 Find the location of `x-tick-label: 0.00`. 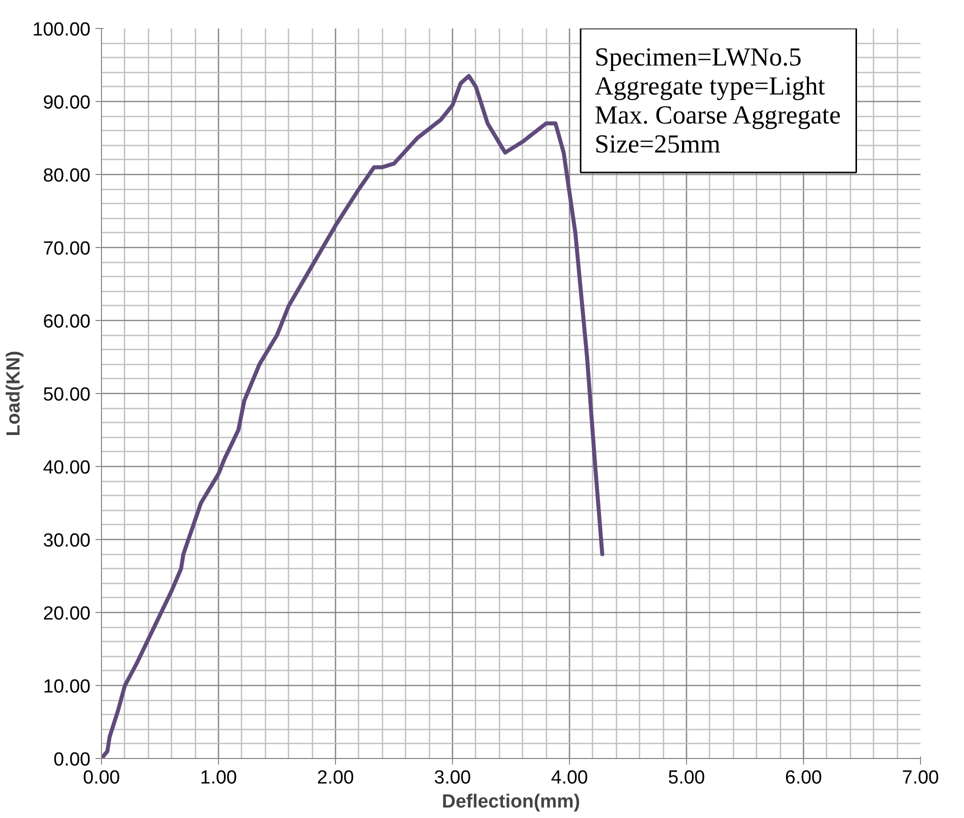

x-tick-label: 0.00 is located at coordinates (101, 778).